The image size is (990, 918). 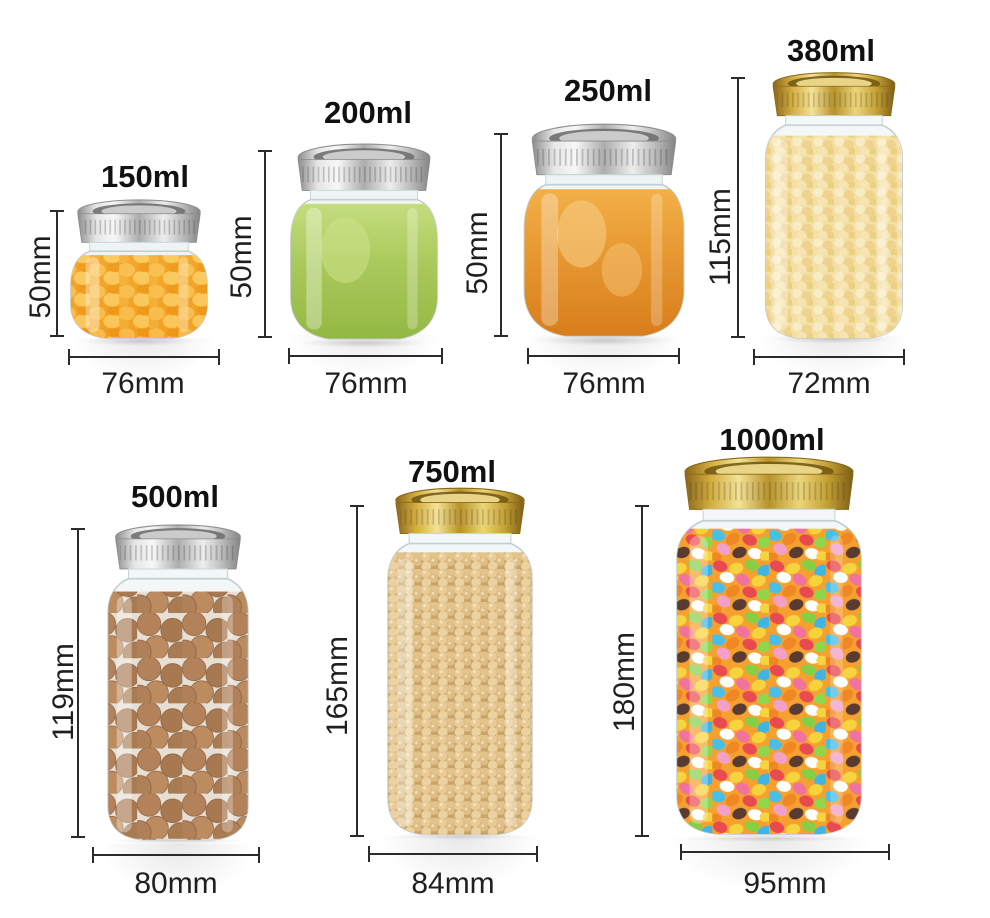 I want to click on volume-label: 150ml, so click(x=145, y=176).